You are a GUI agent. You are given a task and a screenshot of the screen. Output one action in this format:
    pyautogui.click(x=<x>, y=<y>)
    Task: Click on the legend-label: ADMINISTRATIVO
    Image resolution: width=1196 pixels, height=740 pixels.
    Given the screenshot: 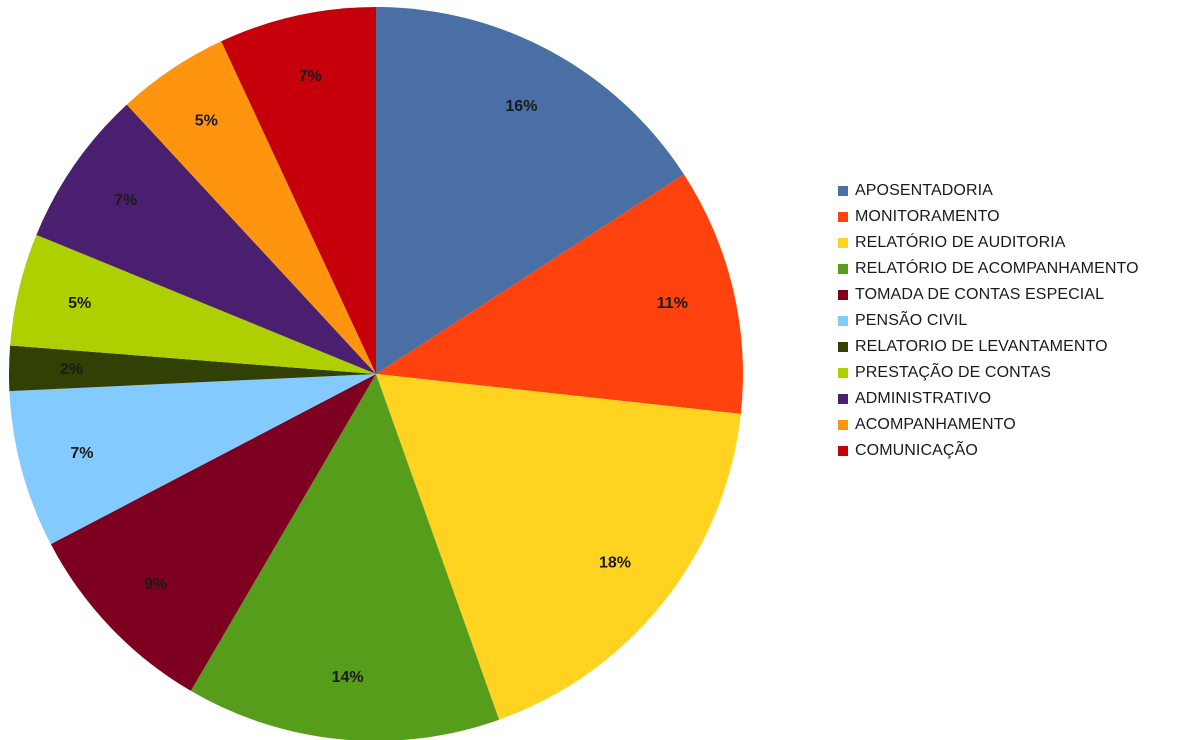 What is the action you would take?
    pyautogui.click(x=923, y=398)
    